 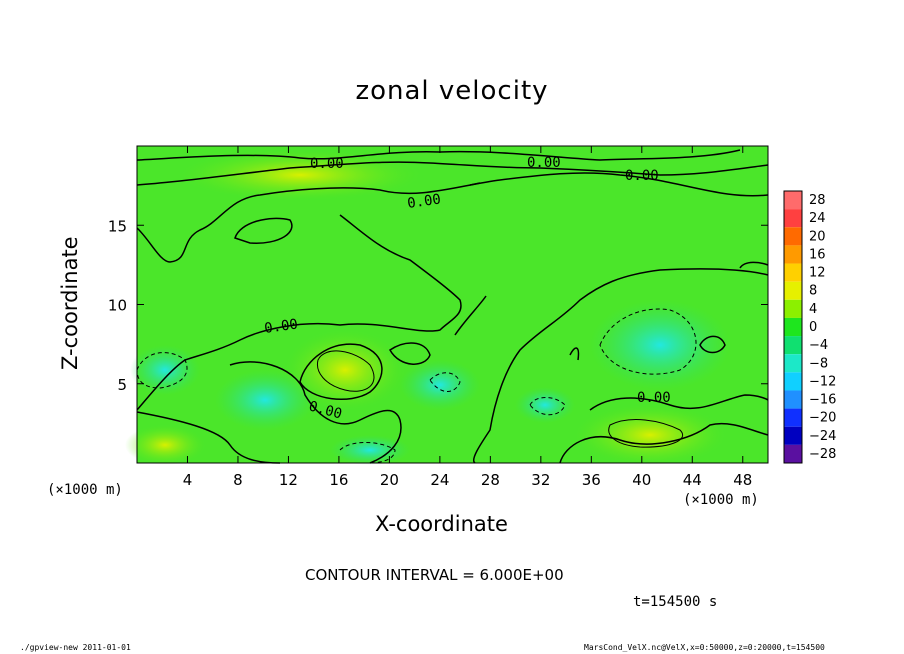 What do you see at coordinates (439, 480) in the screenshot?
I see `x-tick-label: 24` at bounding box center [439, 480].